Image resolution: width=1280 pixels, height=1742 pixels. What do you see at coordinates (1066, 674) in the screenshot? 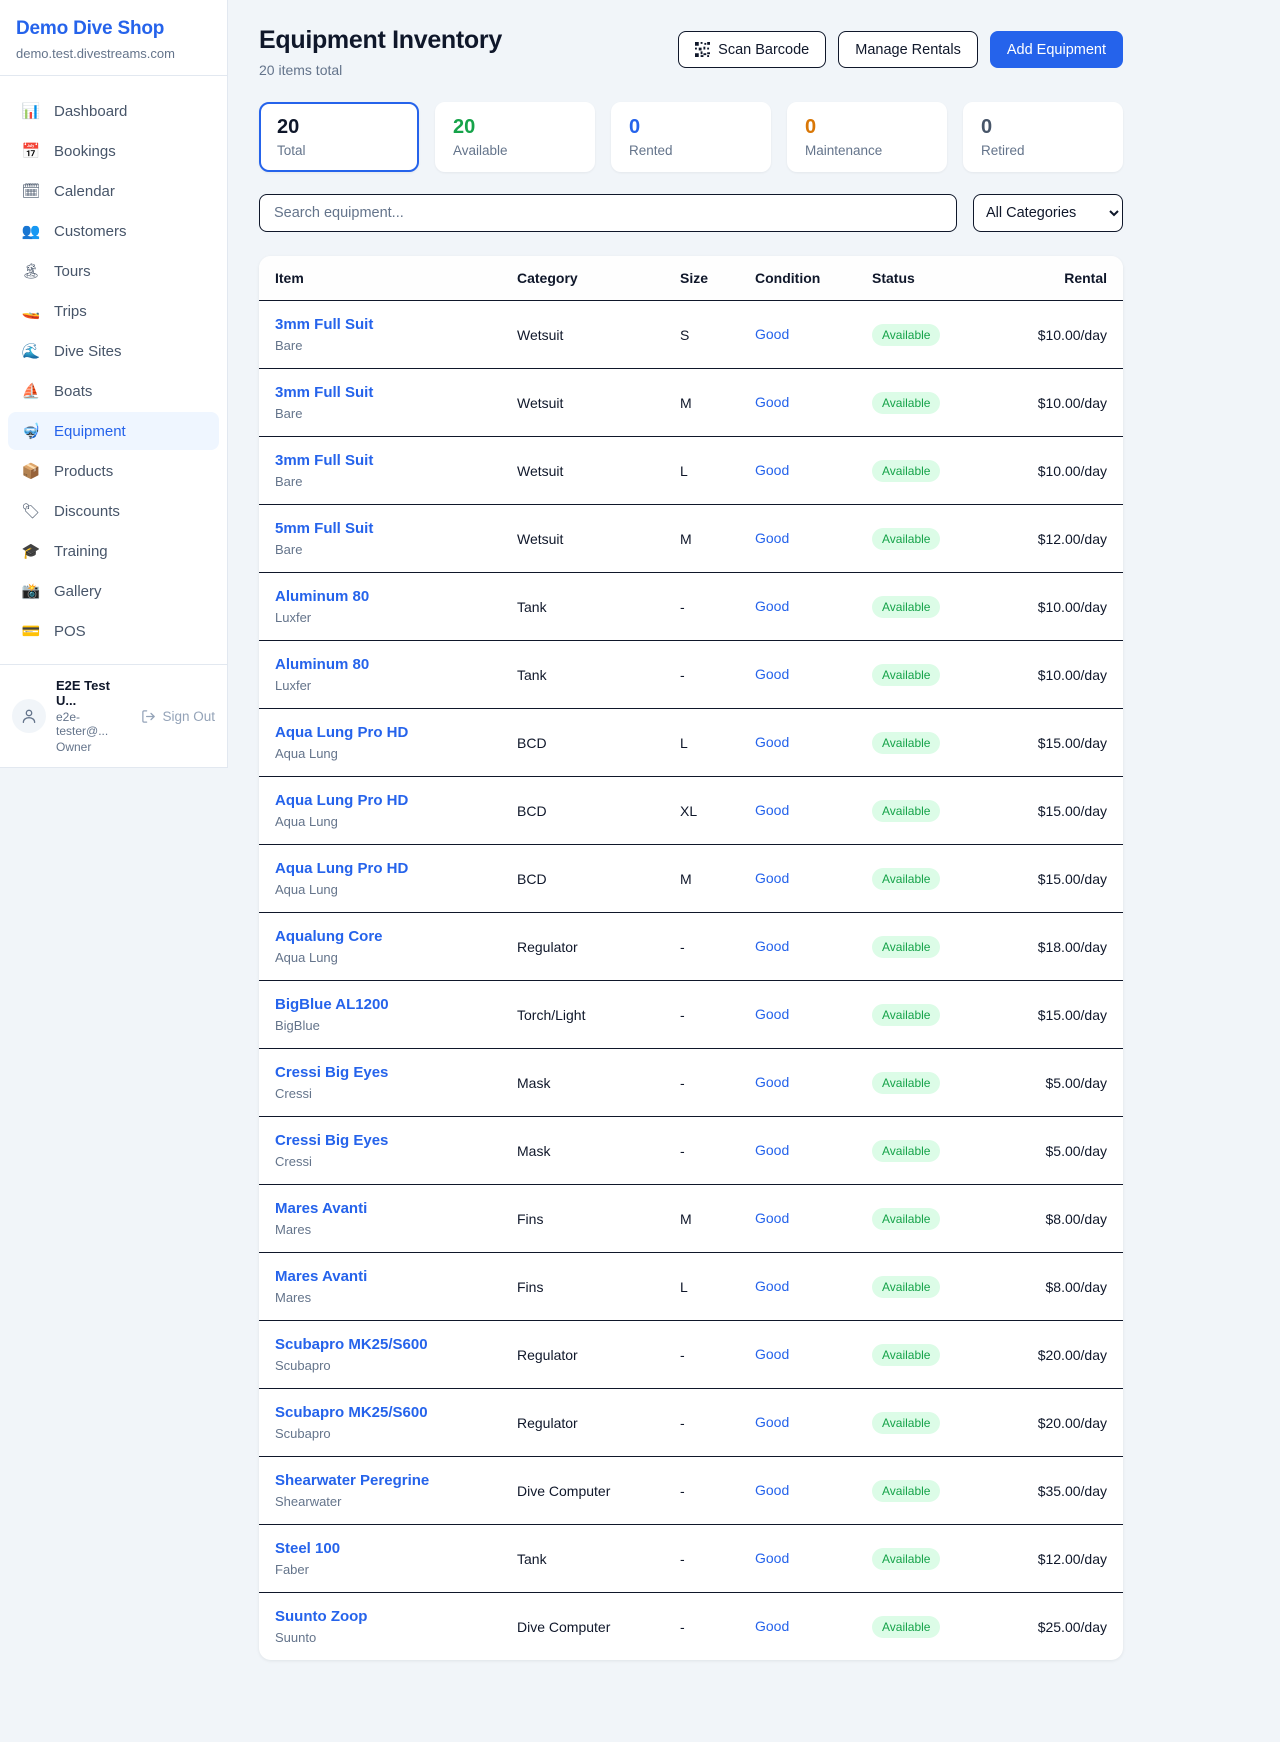
I see `item-rental: $10.00/day` at bounding box center [1066, 674].